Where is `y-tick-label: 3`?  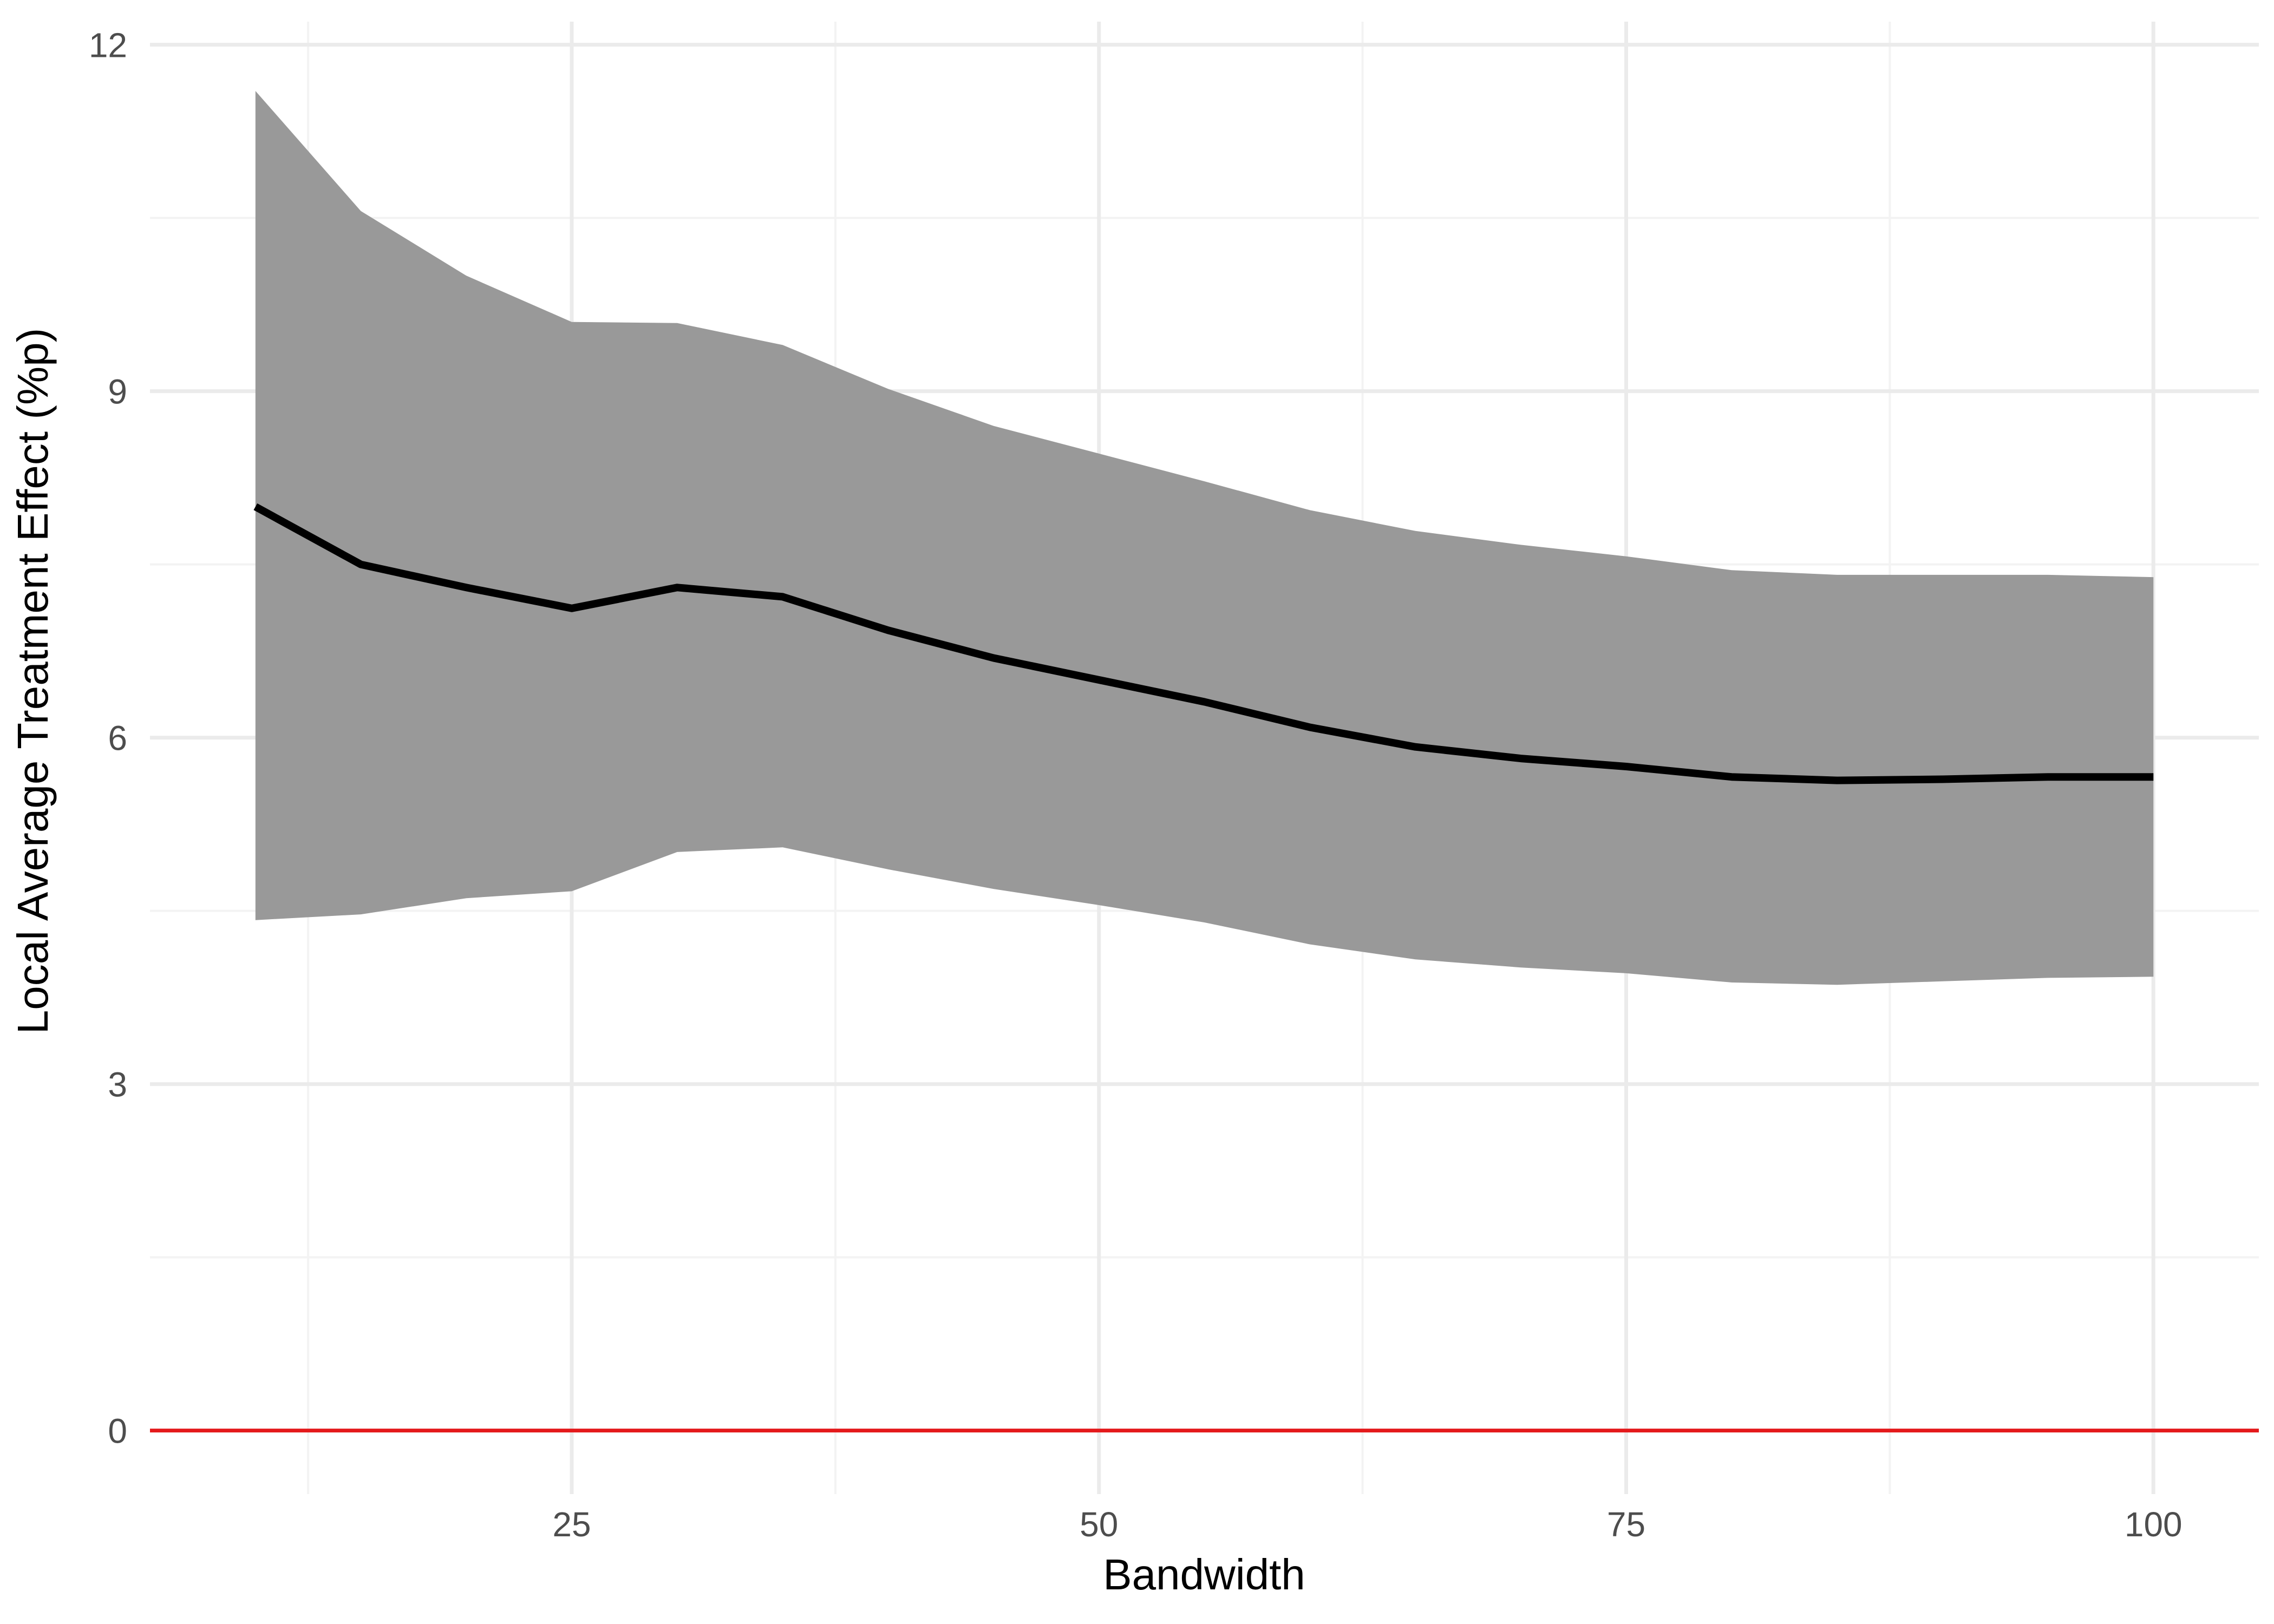
y-tick-label: 3 is located at coordinates (118, 1084).